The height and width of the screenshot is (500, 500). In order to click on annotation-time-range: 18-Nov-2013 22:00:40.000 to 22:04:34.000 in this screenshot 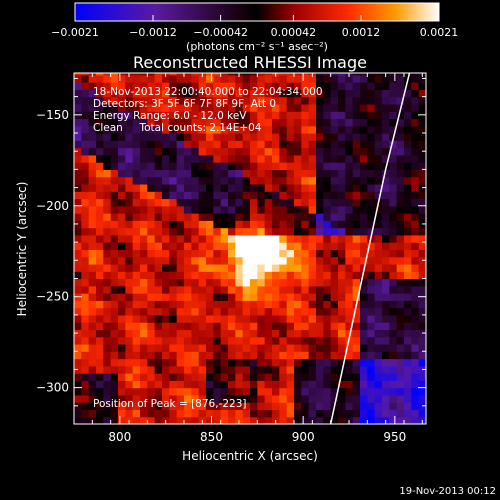, I will do `click(208, 92)`.